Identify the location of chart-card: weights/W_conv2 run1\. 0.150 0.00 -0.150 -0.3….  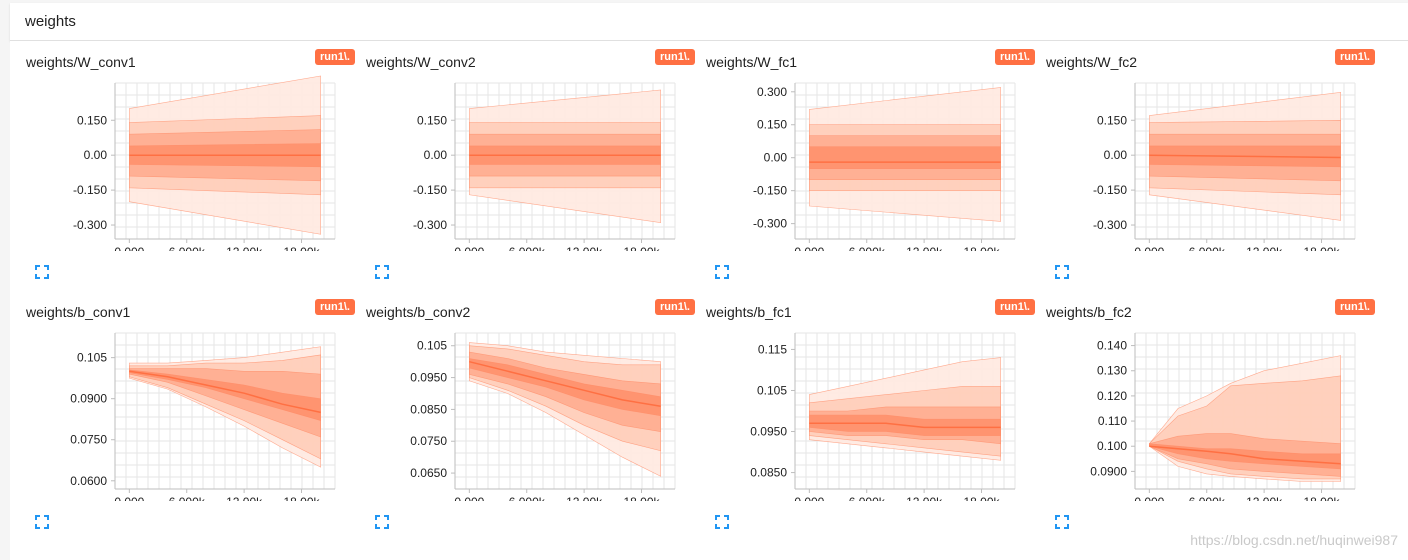
(522, 166).